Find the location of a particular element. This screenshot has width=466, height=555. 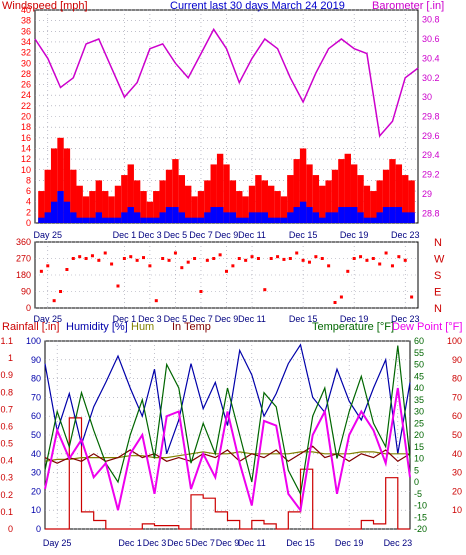

barometer-y-tick-label: 29.8 is located at coordinates (431, 117).